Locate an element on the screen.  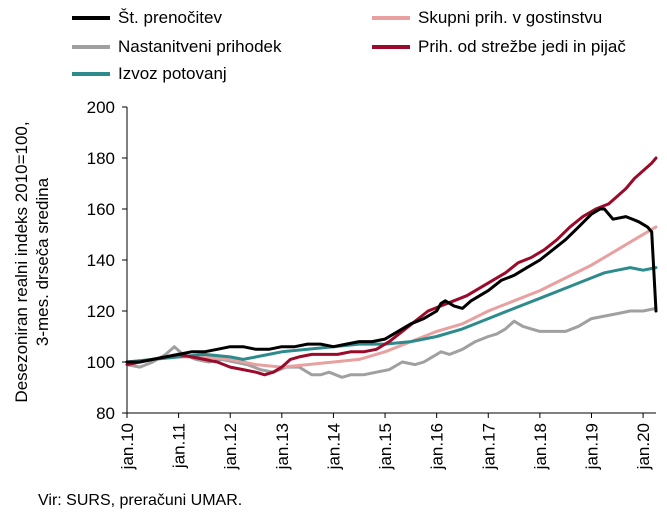
legend-label-total-revenue: Skupni prih. v gostinstvu is located at coordinates (510, 17).